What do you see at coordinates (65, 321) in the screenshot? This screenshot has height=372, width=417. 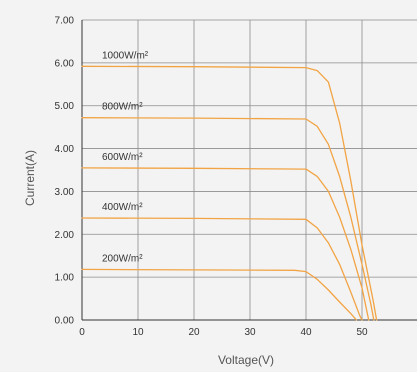 I see `y-tick-label: 0.00` at bounding box center [65, 321].